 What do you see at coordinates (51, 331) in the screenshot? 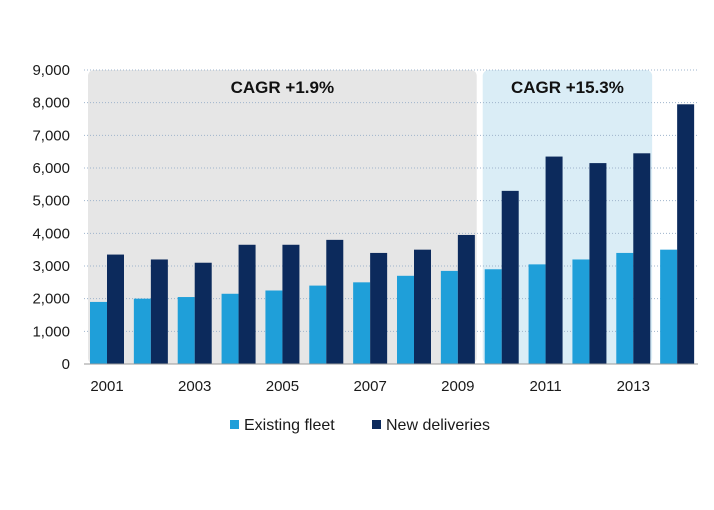
I see `y-tick-label: 1,000` at bounding box center [51, 331].